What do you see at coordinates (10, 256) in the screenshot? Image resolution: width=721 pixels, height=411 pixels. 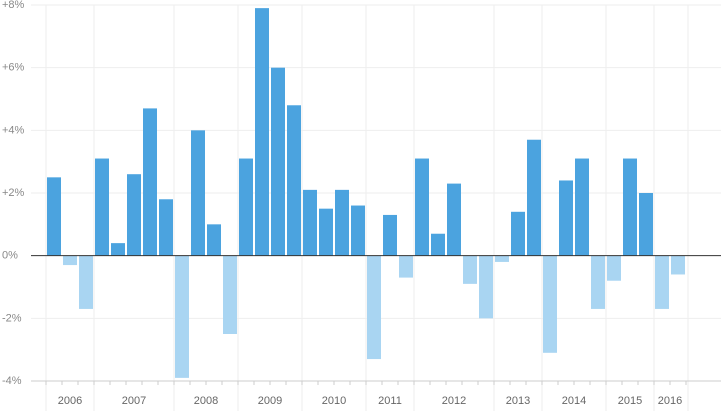 I see `y-tick-label: 0%` at bounding box center [10, 256].